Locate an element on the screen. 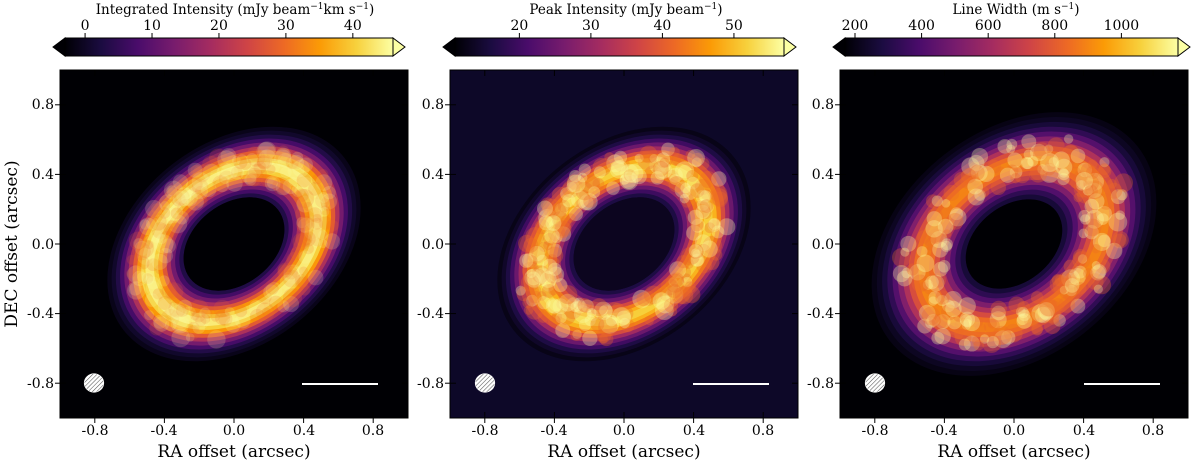 This screenshot has width=1200, height=464. colorbar-extend-low is located at coordinates (449, 47).